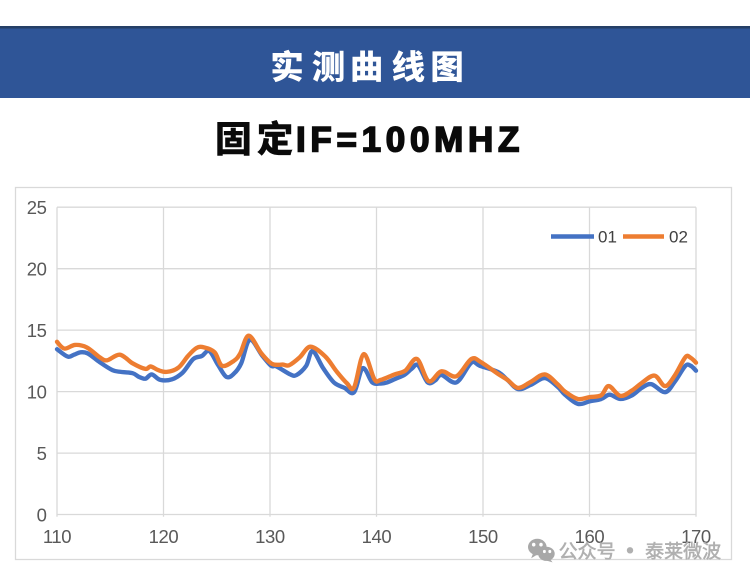 The width and height of the screenshot is (750, 581). Describe the element at coordinates (410, 140) in the screenshot. I see `svg-text: IF=100MHZ` at that location.